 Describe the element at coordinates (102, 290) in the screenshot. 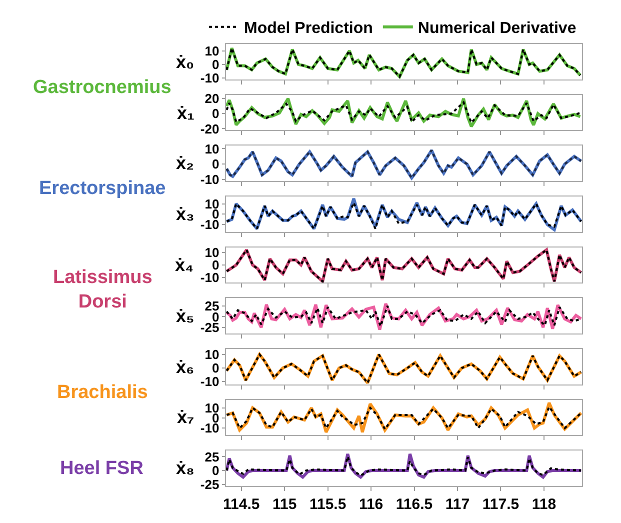

I see `text: Latissimus Dorsi` at that location.